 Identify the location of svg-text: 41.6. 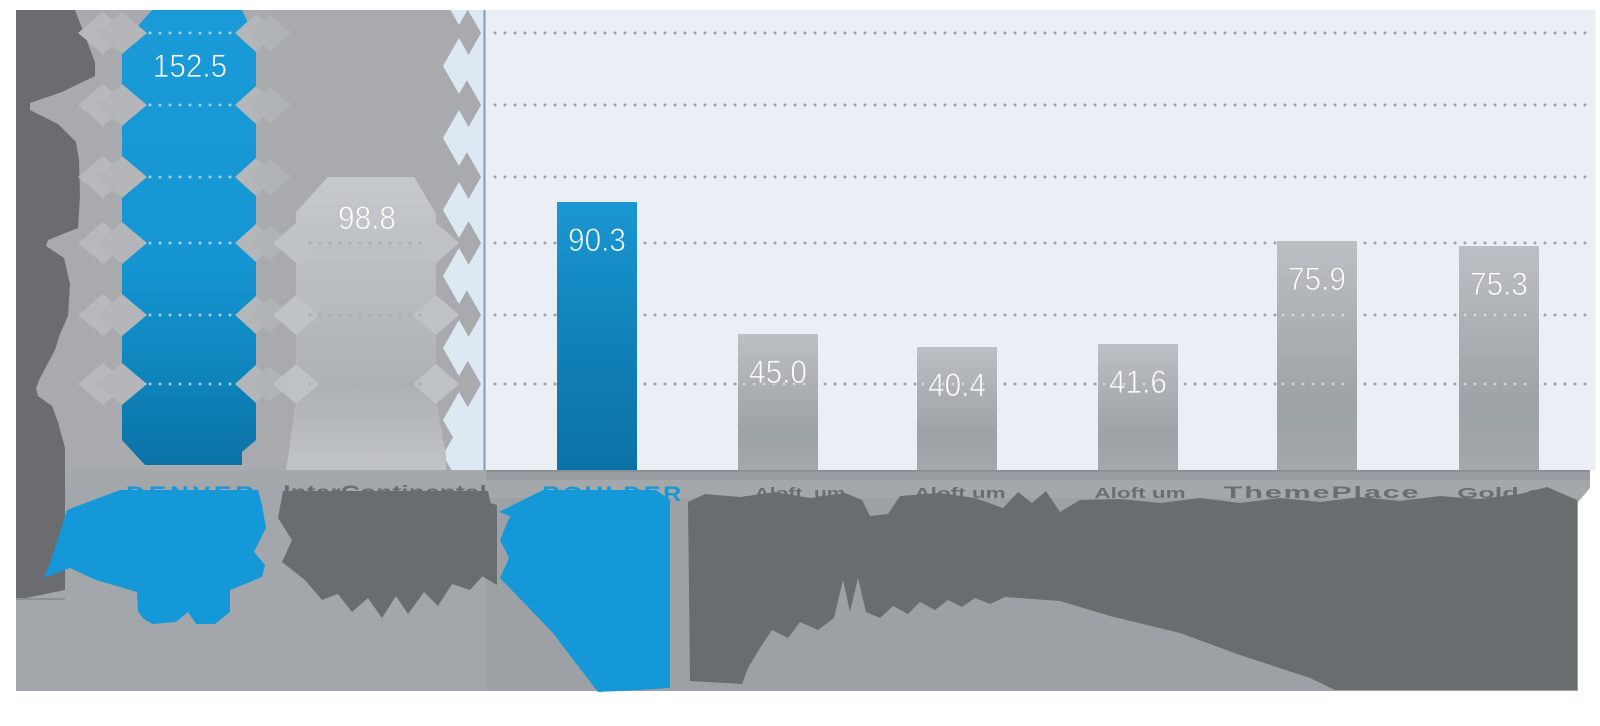
(1138, 382).